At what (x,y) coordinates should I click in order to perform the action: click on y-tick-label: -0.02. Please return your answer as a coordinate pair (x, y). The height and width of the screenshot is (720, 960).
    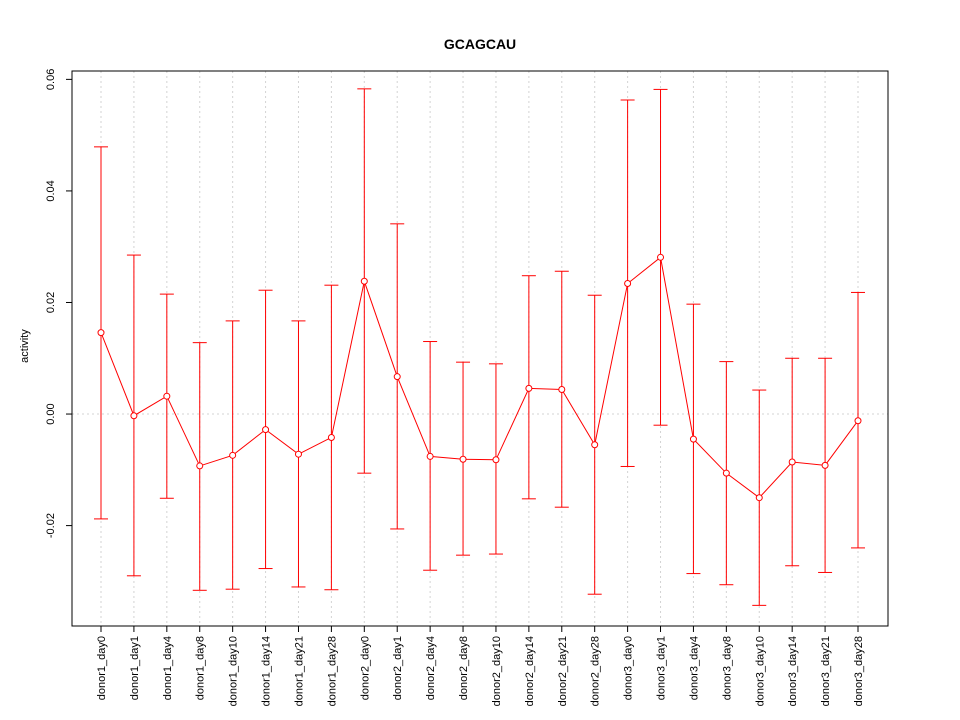
    Looking at the image, I should click on (51, 525).